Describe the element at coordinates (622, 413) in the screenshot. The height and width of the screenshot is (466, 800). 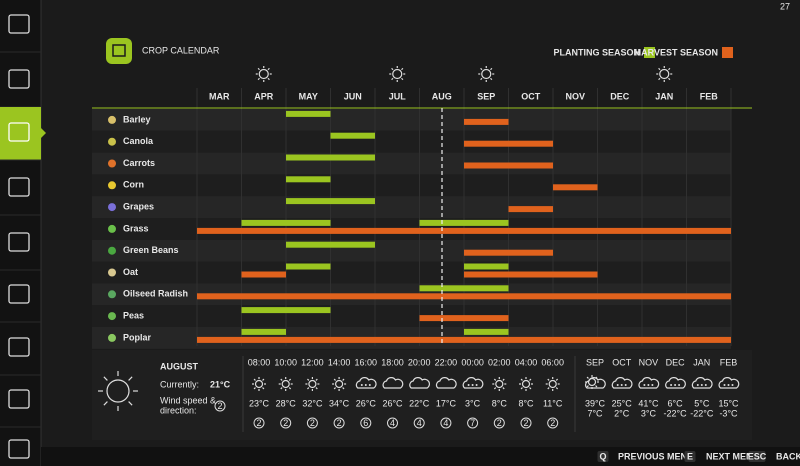
I see `forecast-low: 2°C` at that location.